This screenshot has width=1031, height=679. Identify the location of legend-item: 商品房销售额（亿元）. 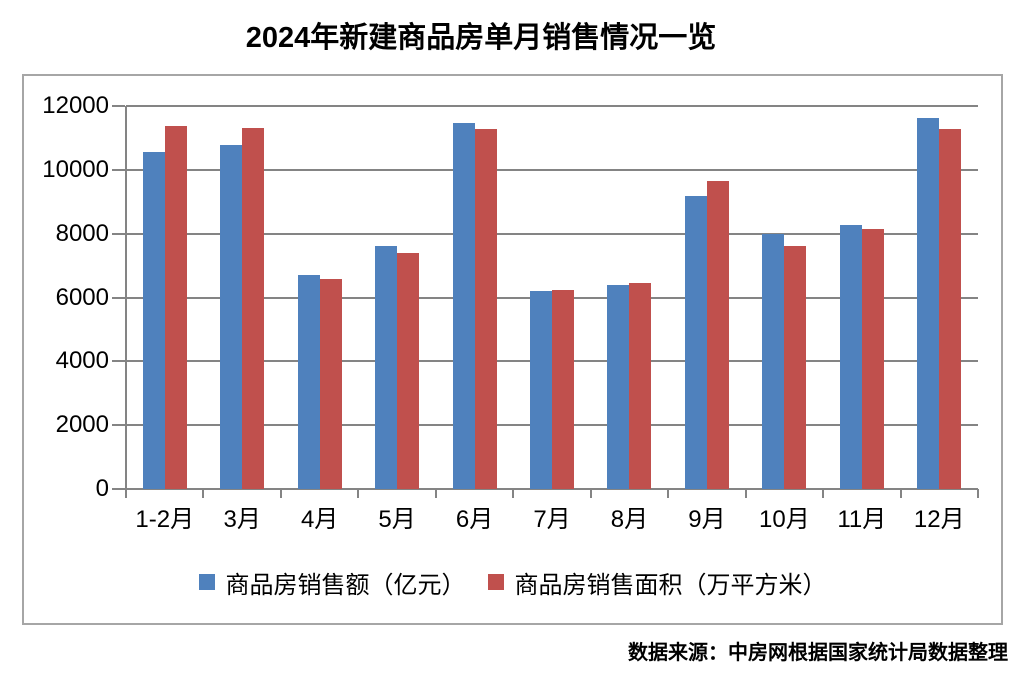
(332, 582).